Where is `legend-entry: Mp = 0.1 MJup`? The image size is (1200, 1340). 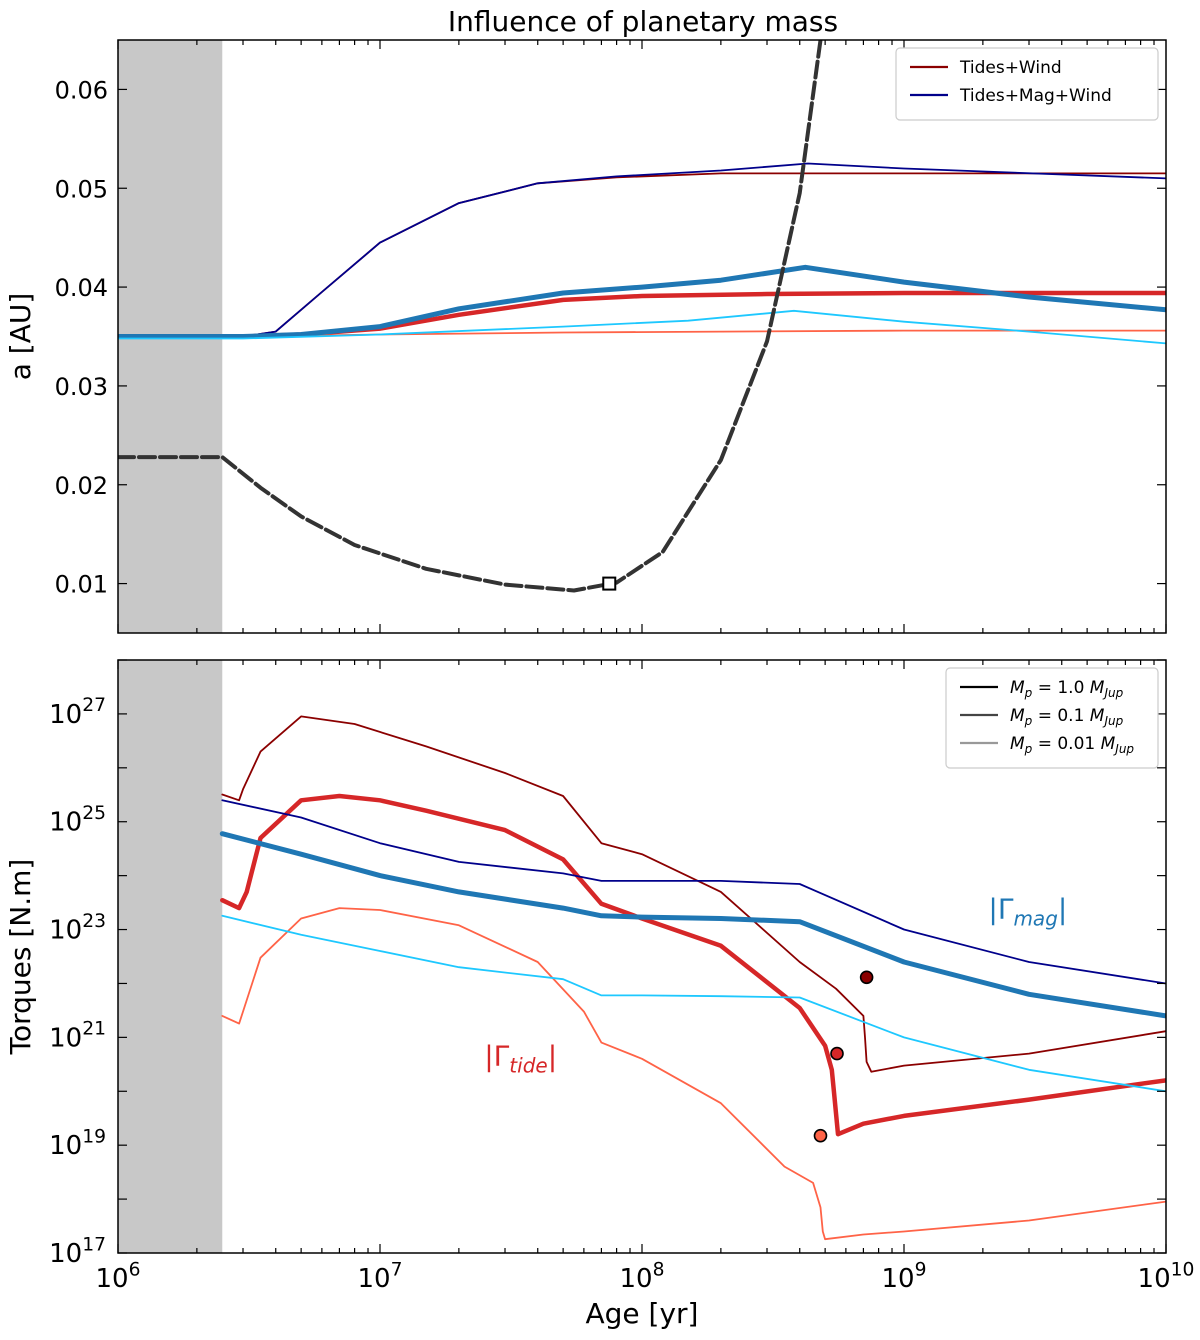
legend-entry: Mp = 0.1 MJup is located at coordinates (1067, 717).